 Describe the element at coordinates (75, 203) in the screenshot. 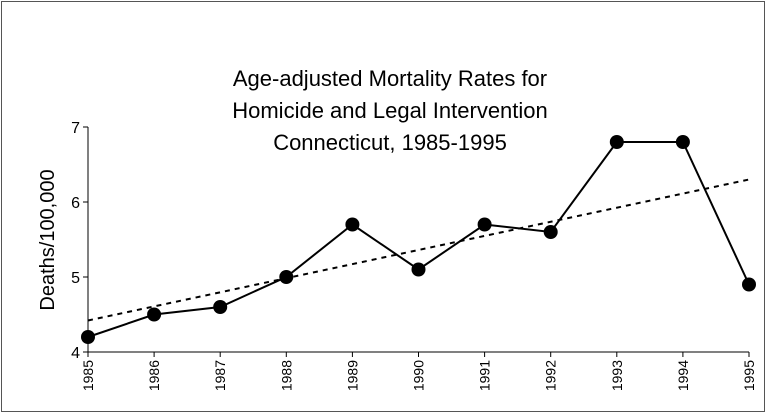

I see `y-tick-label: 6` at that location.